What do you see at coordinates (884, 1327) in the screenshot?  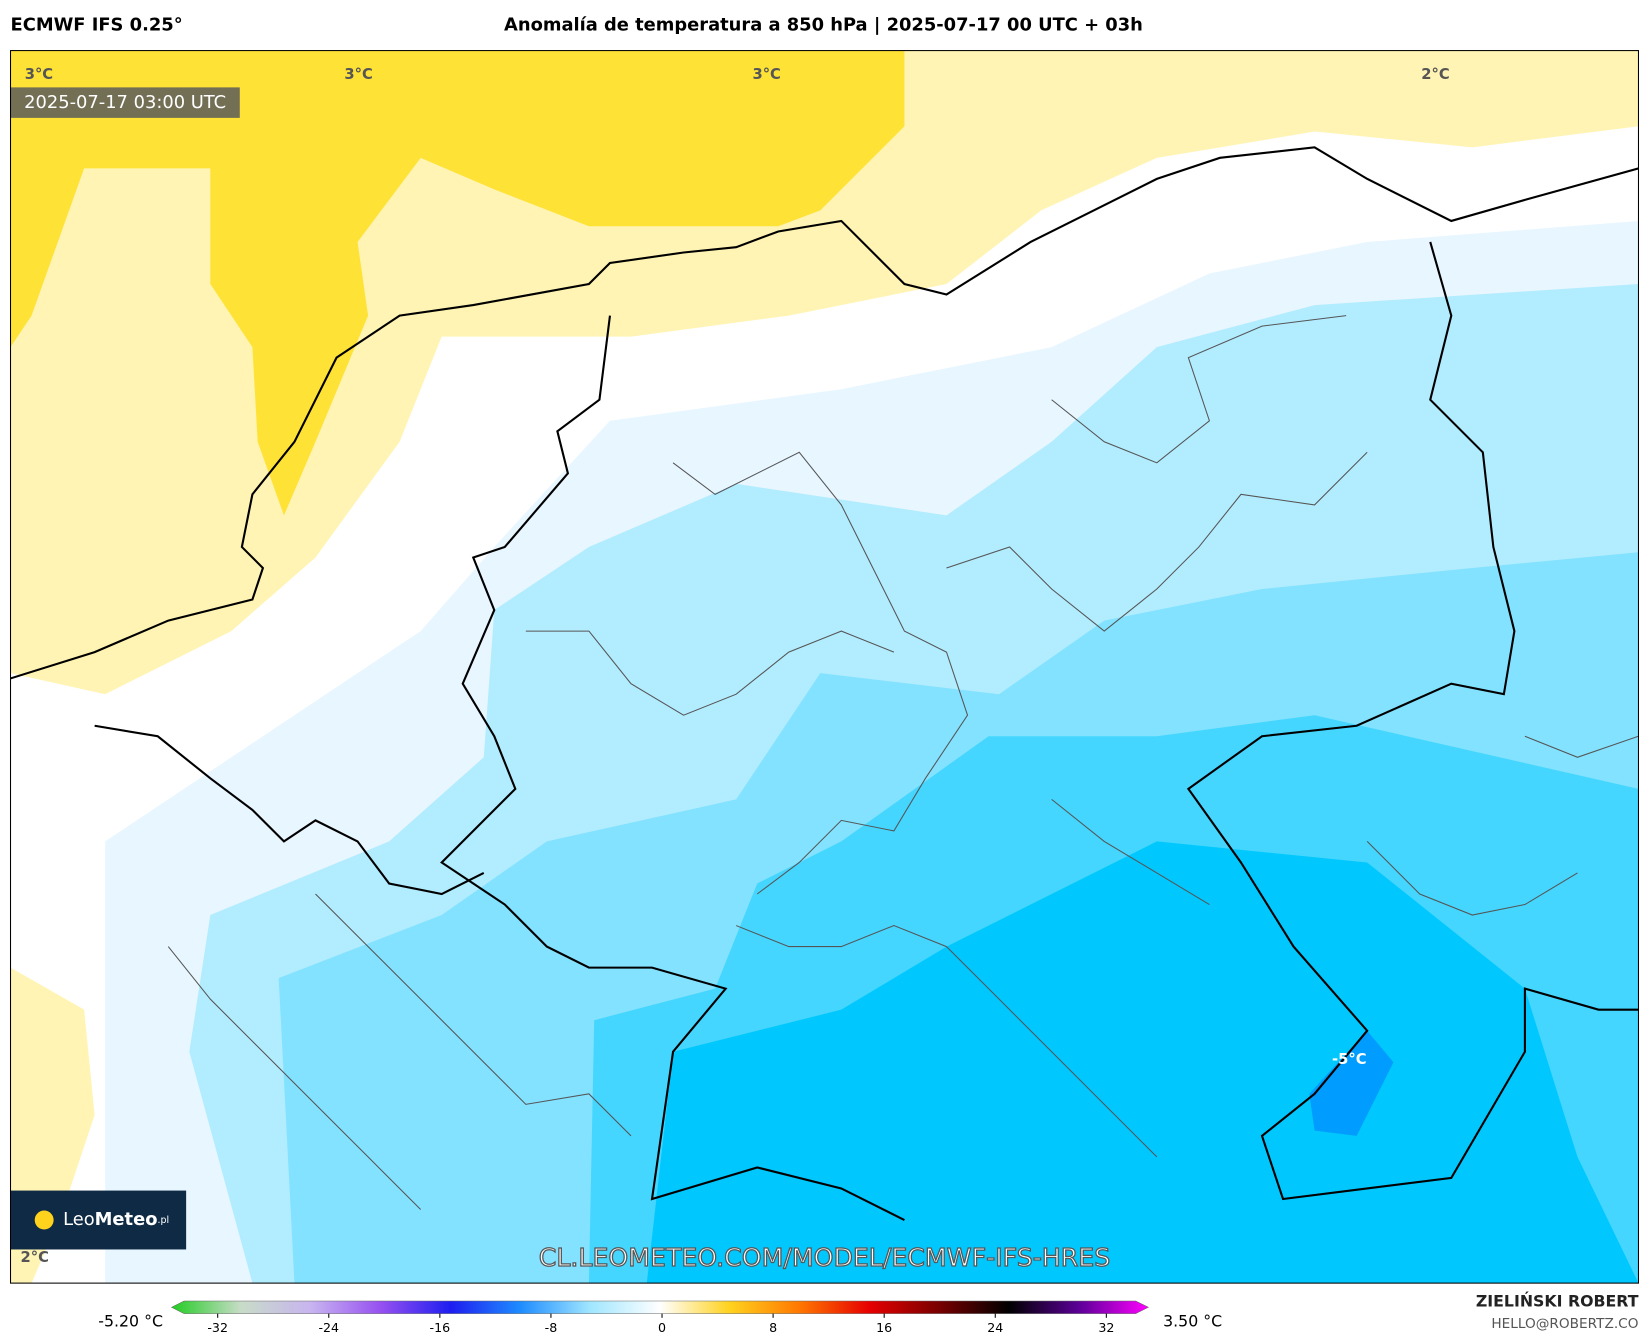 I see `colorbar-tick-label: 16` at bounding box center [884, 1327].